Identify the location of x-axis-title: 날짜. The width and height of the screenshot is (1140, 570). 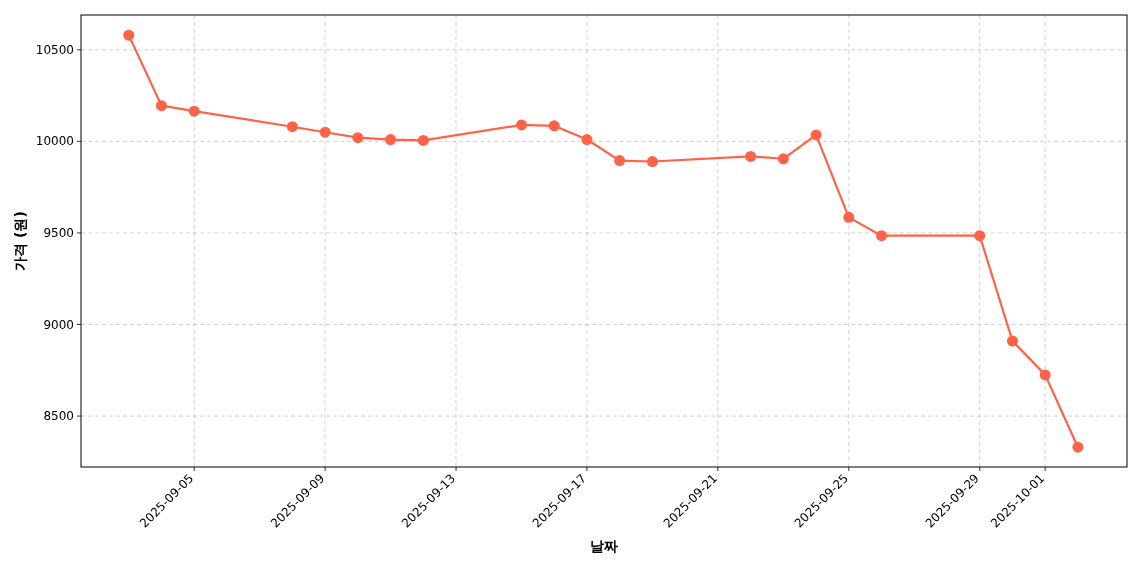
(604, 546).